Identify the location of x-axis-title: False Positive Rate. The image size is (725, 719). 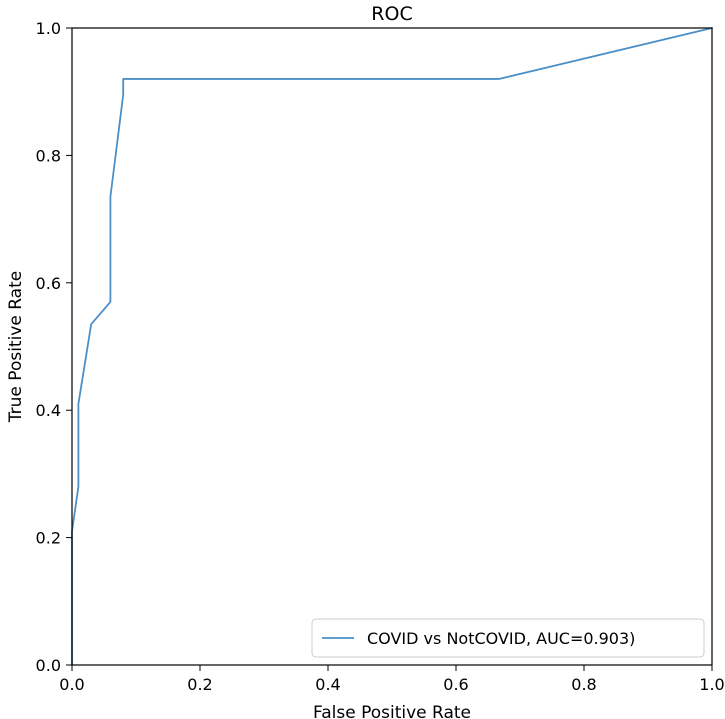
(392, 711).